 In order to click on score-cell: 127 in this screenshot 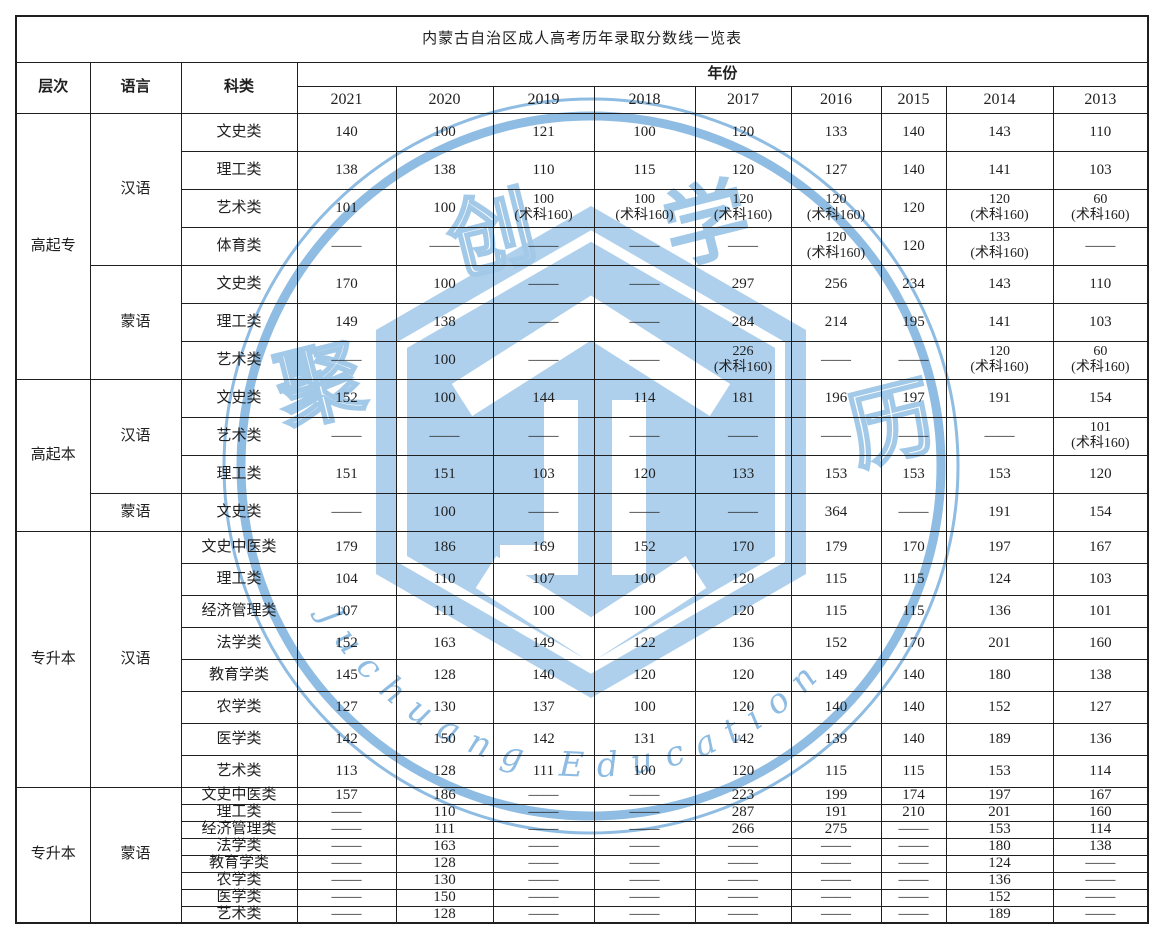, I will do `click(1100, 707)`.